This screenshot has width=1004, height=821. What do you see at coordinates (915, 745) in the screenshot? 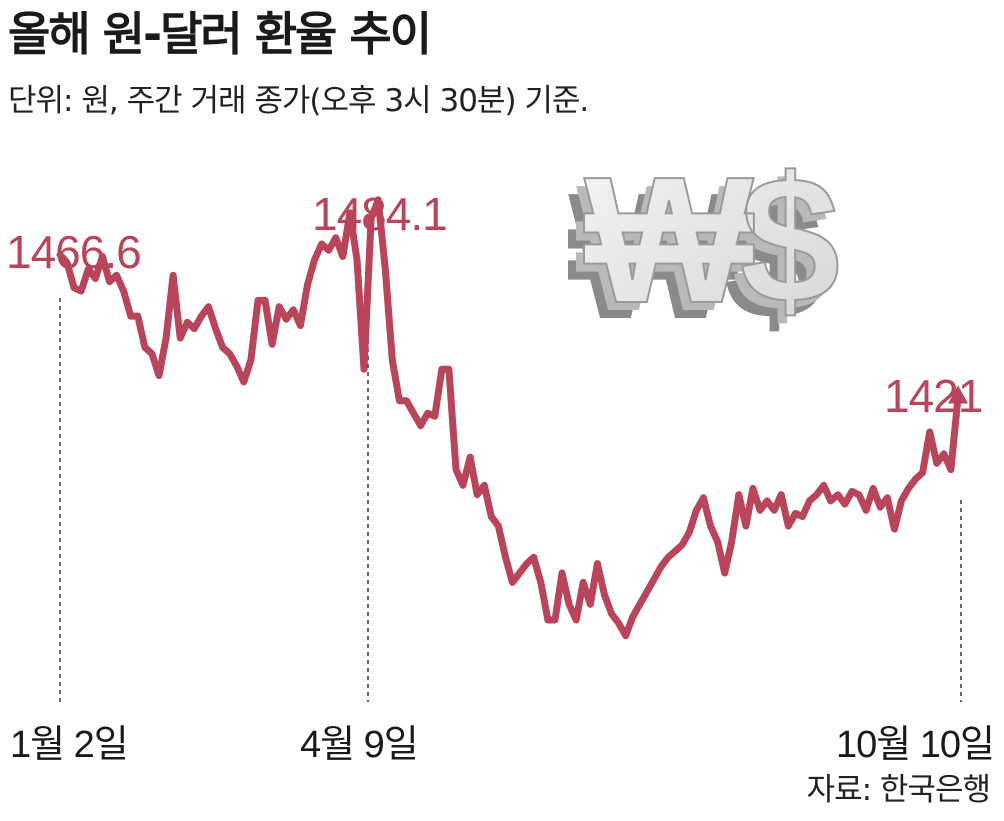
I see `date-label-oct10: 10월 10일` at bounding box center [915, 745].